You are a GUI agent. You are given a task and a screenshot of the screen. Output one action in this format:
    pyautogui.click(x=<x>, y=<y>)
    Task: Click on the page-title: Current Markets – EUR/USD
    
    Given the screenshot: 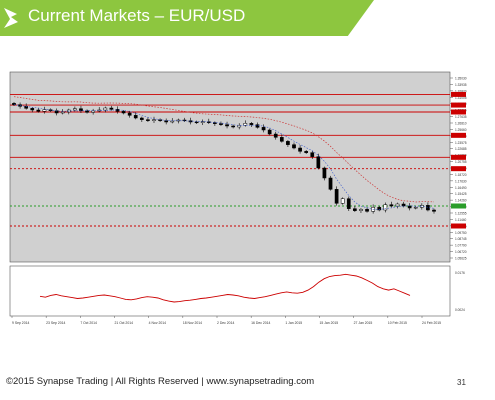 What is the action you would take?
    pyautogui.click(x=137, y=15)
    